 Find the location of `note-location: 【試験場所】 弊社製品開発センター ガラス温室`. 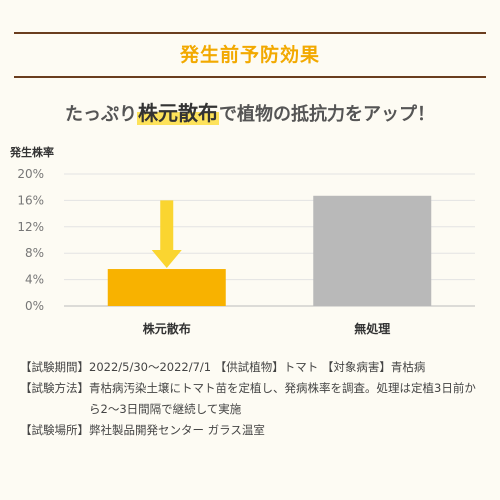

note-location: 【試験場所】 弊社製品開発センター ガラス温室 is located at coordinates (253, 430).